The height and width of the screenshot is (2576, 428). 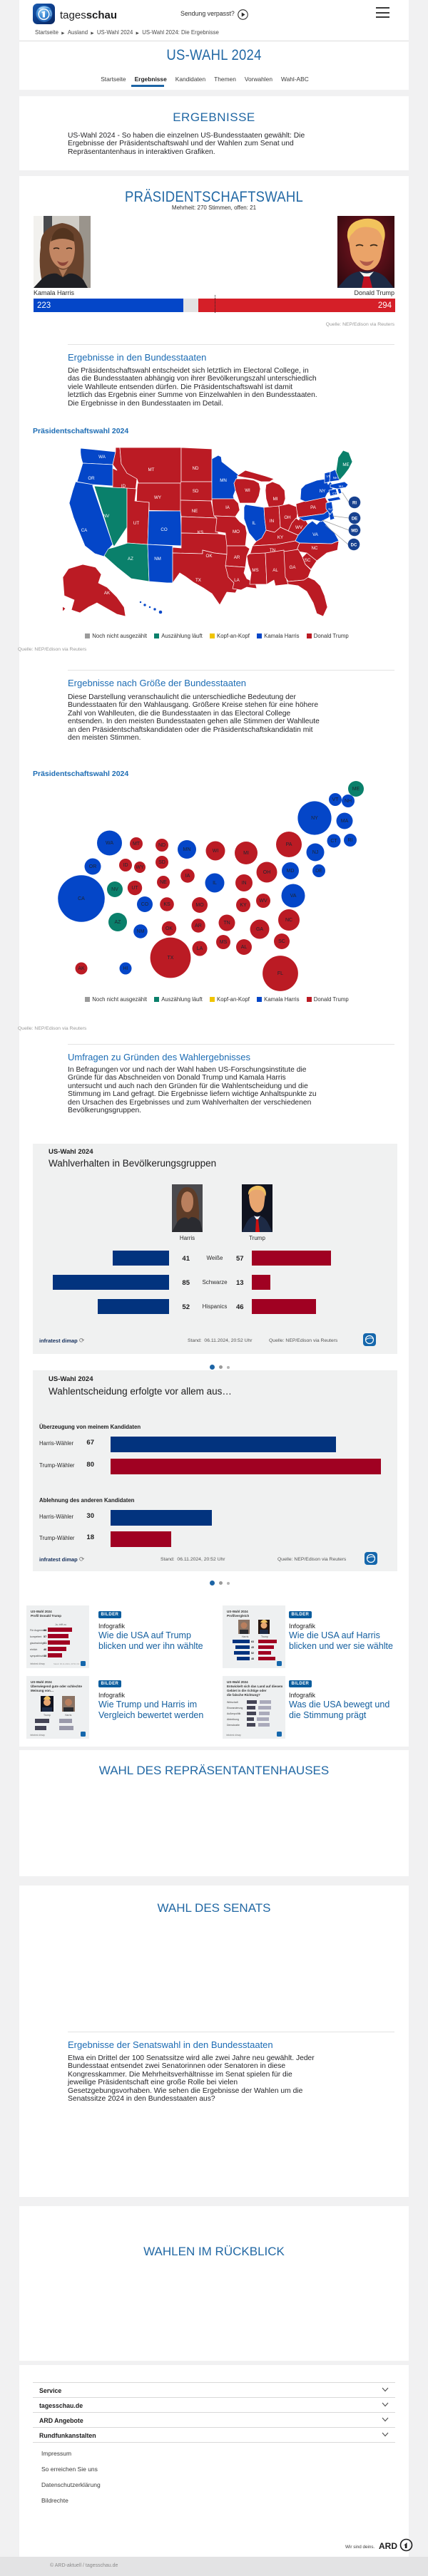 I want to click on svg-text: die falsche Richtung?, so click(x=244, y=1695).